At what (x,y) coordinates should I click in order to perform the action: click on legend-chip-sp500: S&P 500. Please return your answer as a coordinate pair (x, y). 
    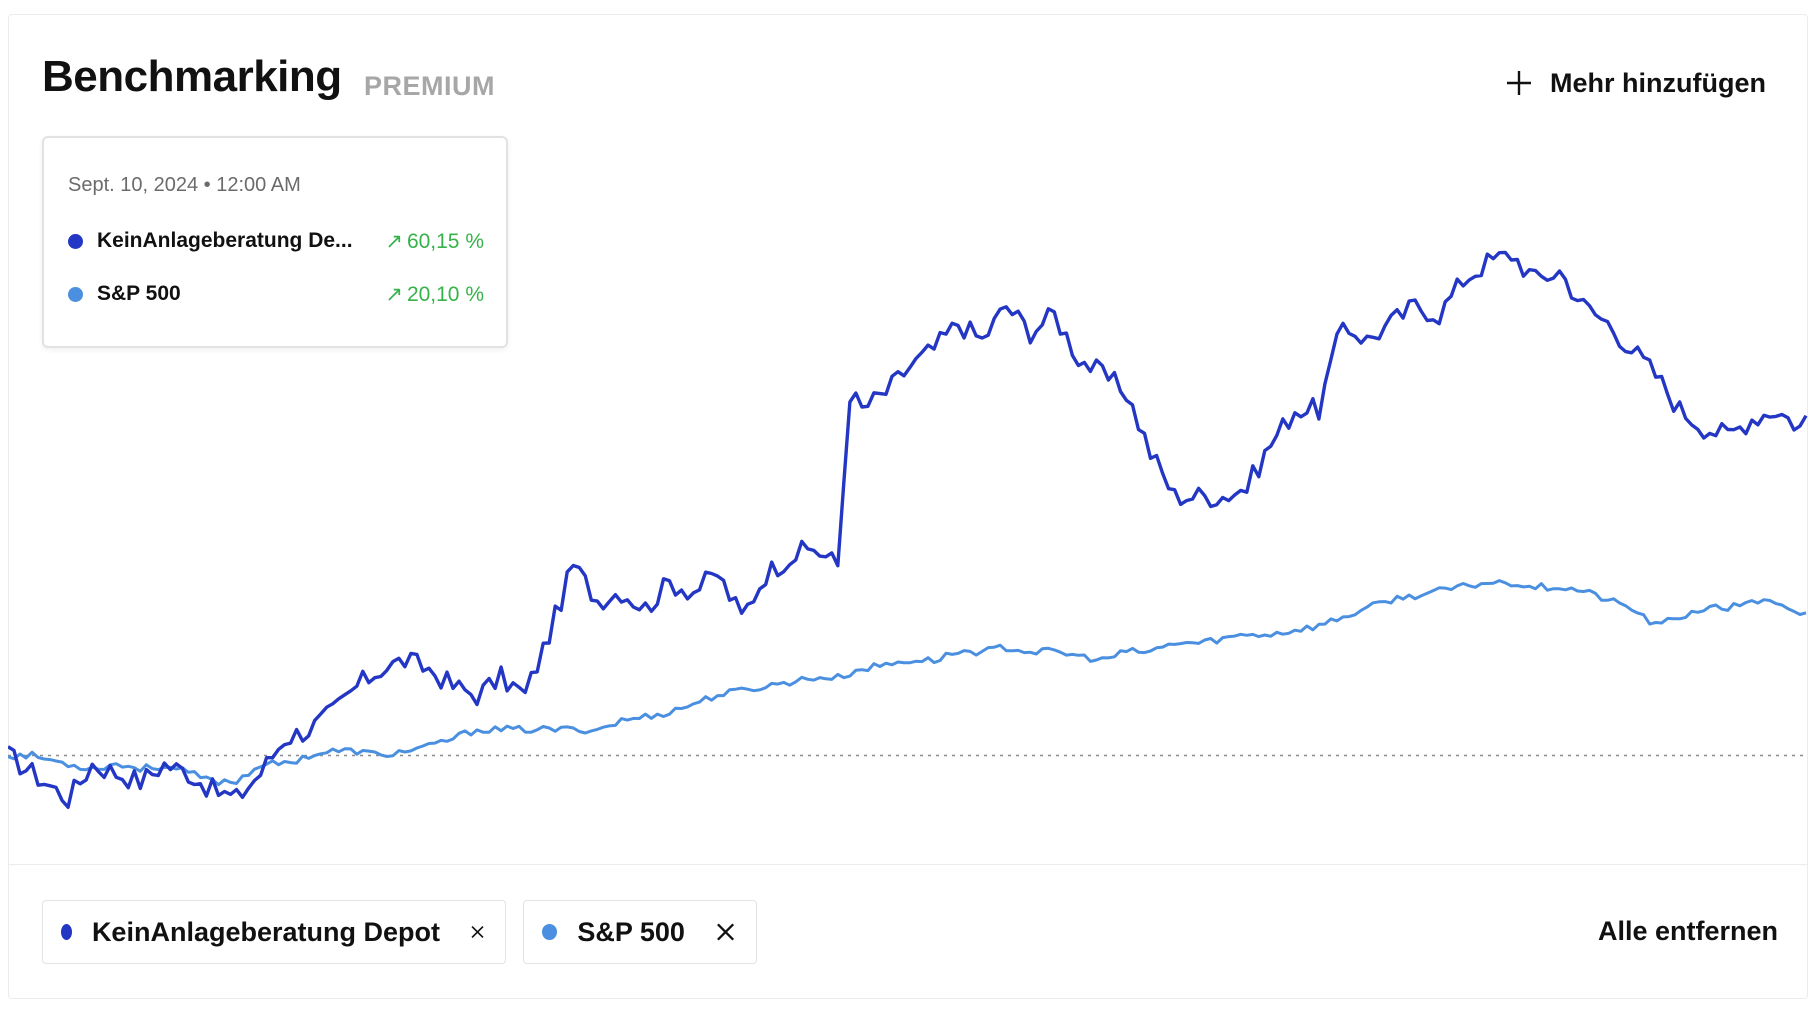
    Looking at the image, I should click on (640, 932).